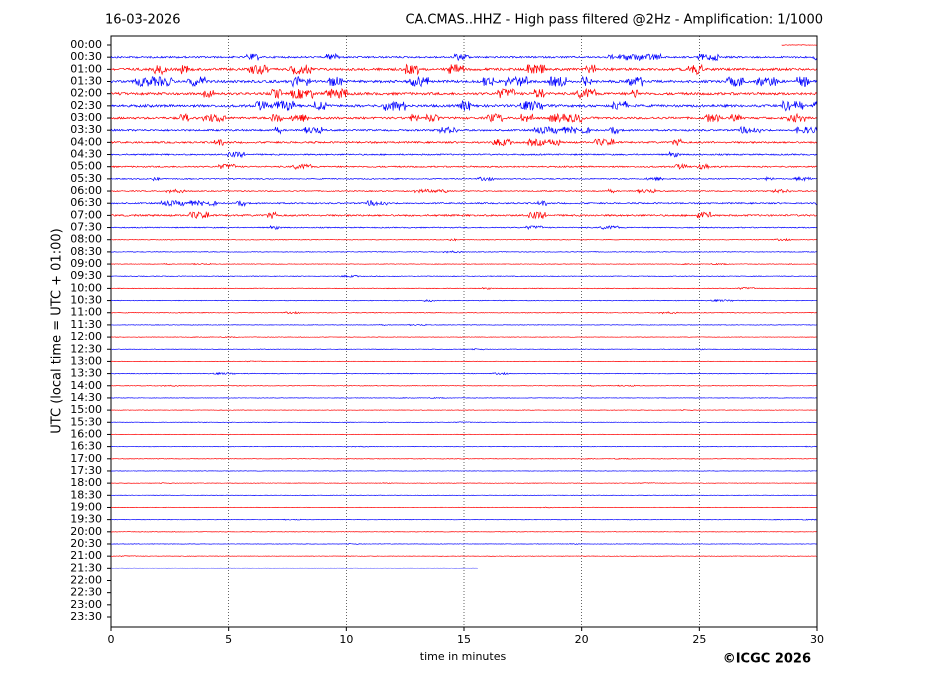 The height and width of the screenshot is (696, 927). Describe the element at coordinates (817, 639) in the screenshot. I see `x-tick-label: 30` at that location.